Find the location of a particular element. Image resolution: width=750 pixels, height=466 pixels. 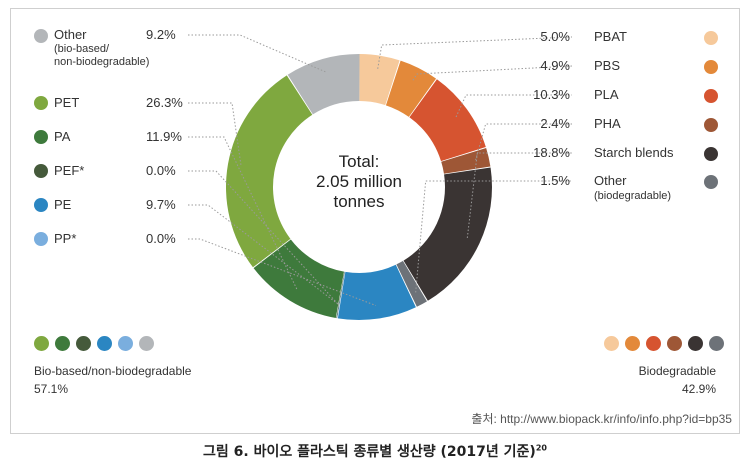

legend-label-starch: Starch blends is located at coordinates (634, 152).